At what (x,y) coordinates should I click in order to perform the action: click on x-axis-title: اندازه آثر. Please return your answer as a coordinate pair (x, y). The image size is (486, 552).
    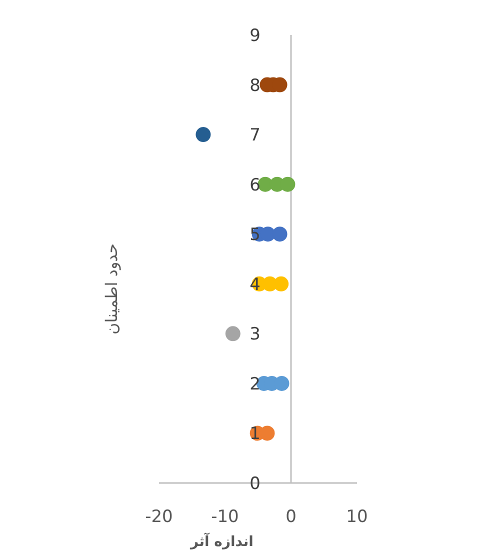
    Looking at the image, I should click on (222, 541).